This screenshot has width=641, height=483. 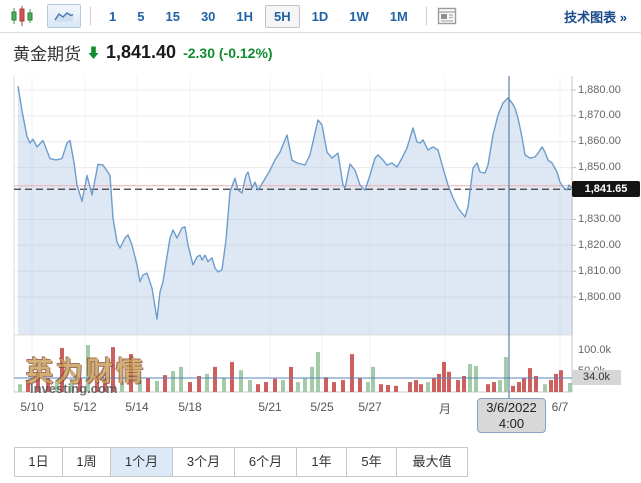 What do you see at coordinates (86, 372) in the screenshot?
I see `watermark-cn: 英为财情` at bounding box center [86, 372].